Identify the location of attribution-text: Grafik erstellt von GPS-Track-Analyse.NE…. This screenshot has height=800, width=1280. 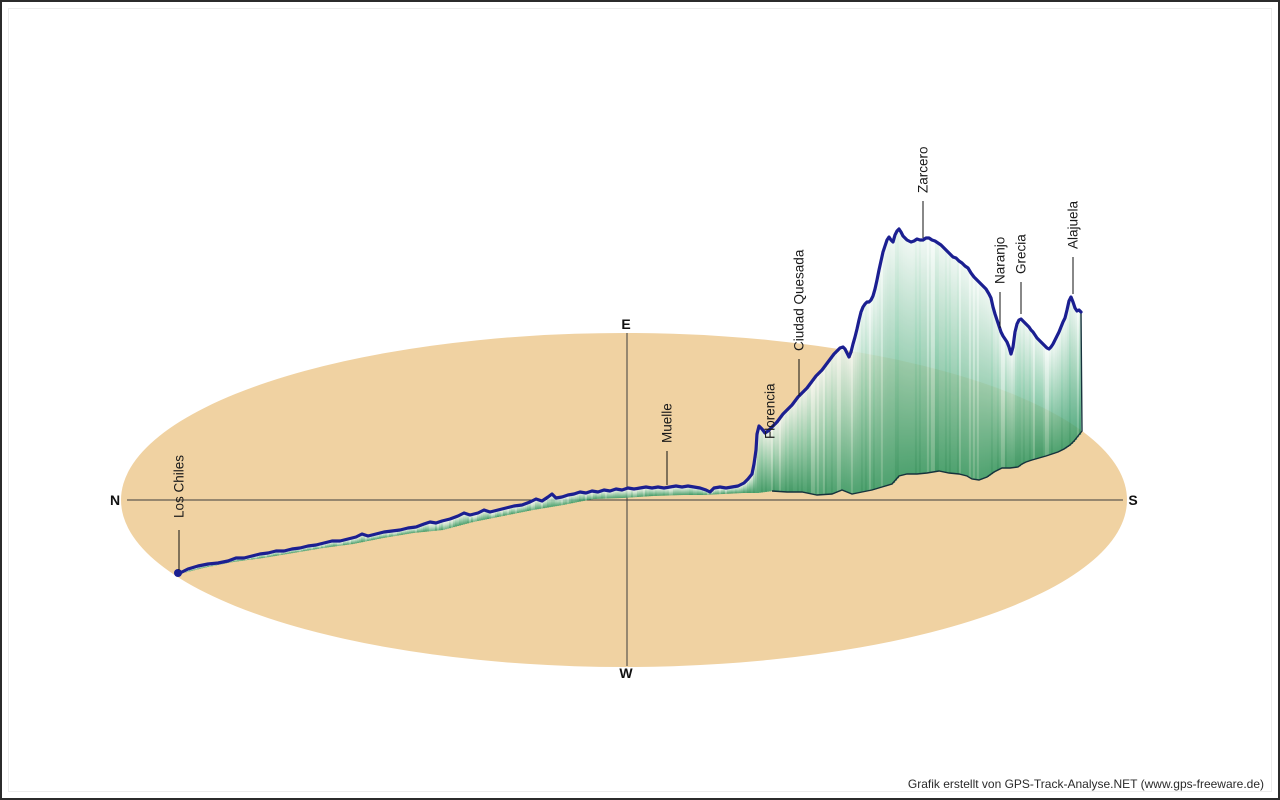
(1085, 784).